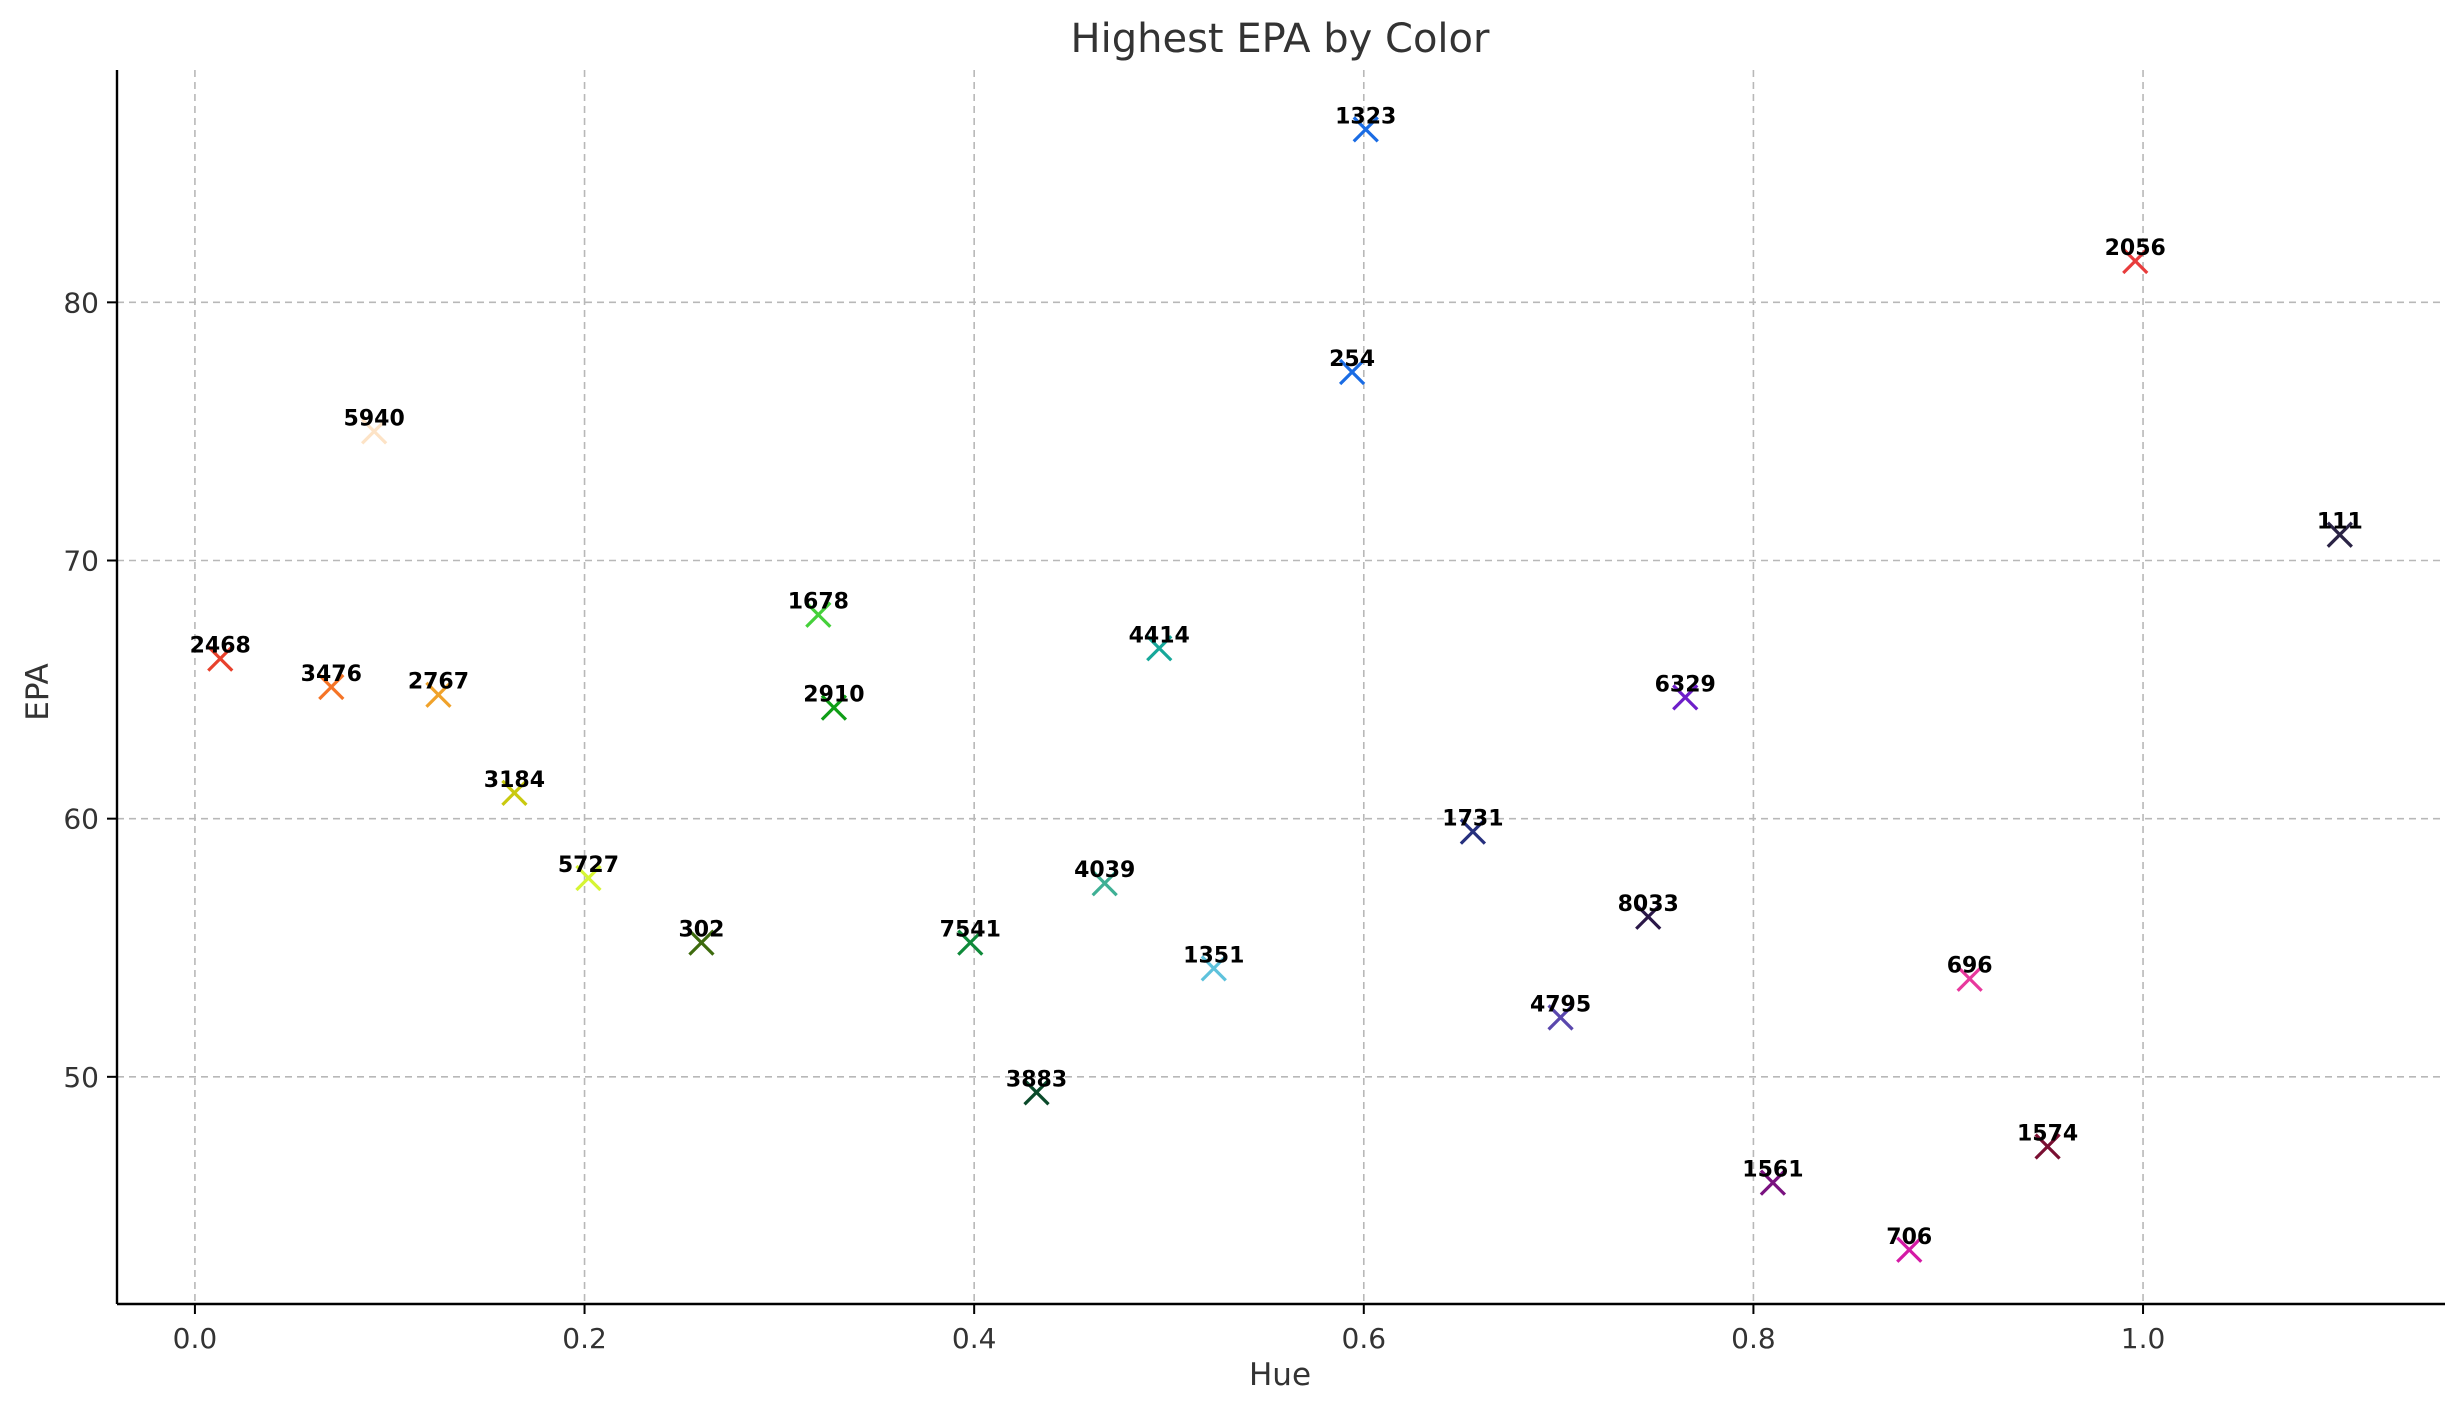 This screenshot has height=1413, width=2461. I want to click on data-point: 2056, so click(2135, 255).